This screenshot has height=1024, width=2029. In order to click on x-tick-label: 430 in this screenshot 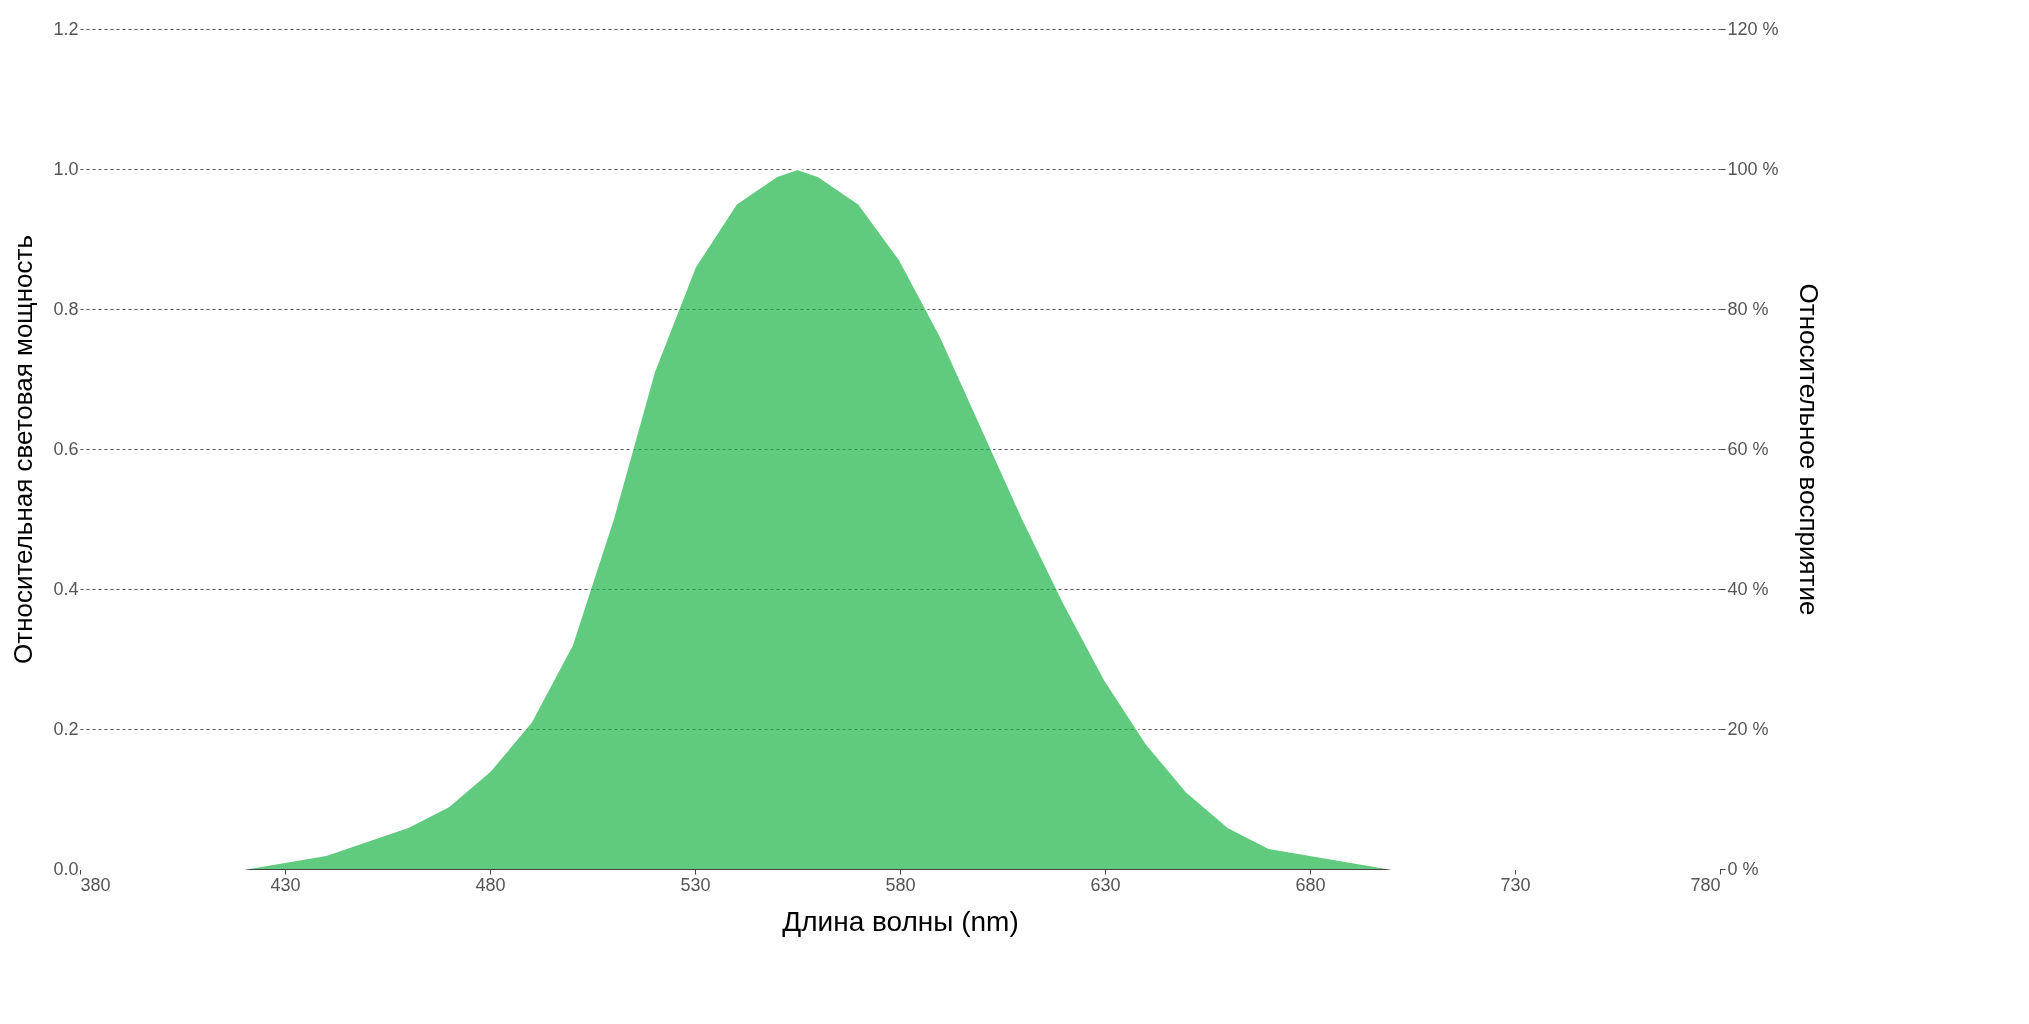, I will do `click(285, 884)`.